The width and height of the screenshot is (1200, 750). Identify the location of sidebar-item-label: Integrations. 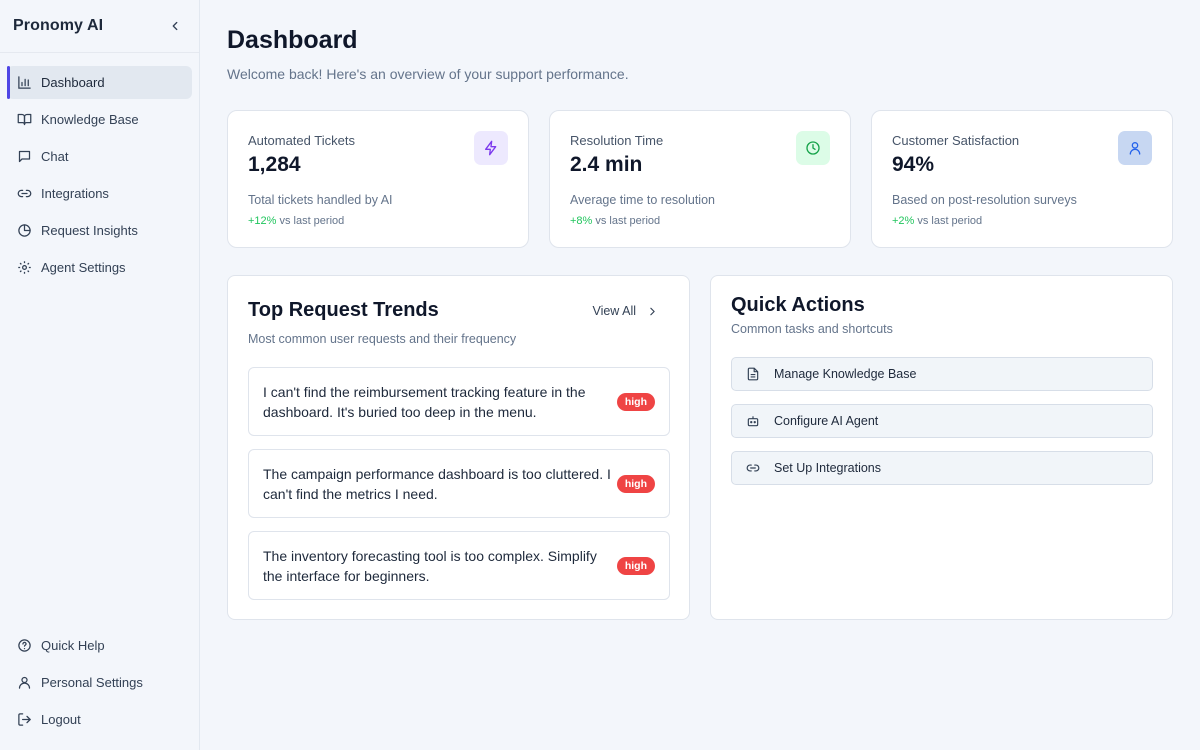
(75, 193).